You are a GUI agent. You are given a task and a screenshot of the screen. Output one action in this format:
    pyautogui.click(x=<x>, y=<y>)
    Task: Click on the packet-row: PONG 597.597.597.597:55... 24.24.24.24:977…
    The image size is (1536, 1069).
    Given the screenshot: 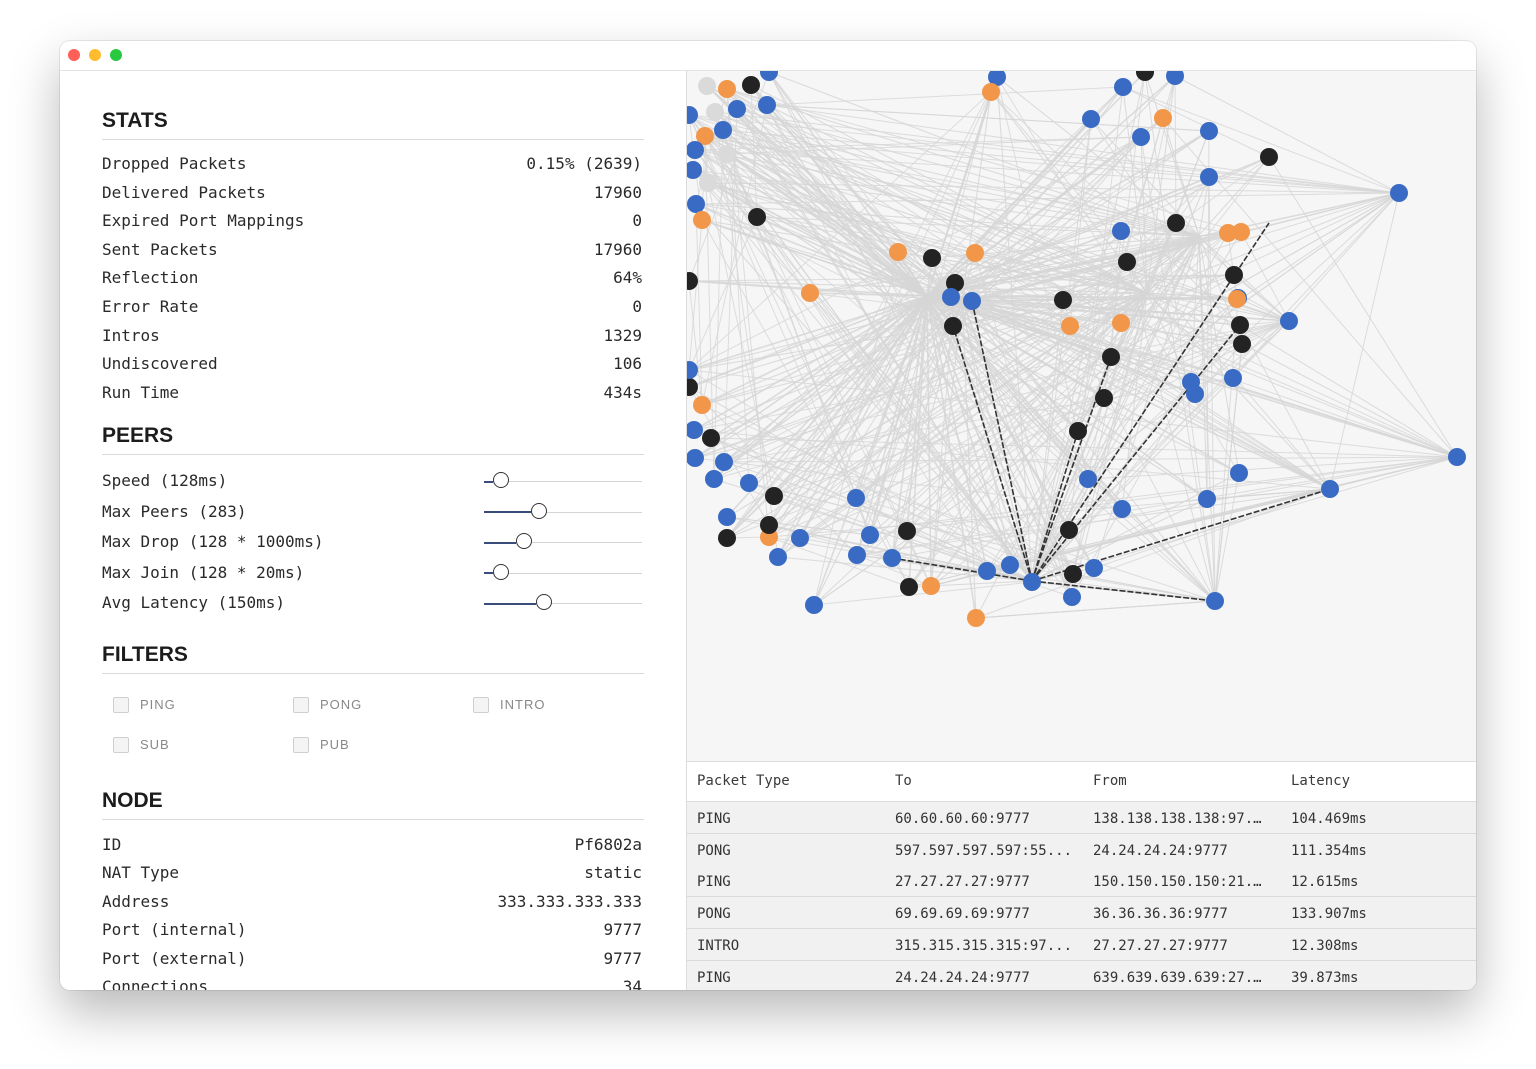 What is the action you would take?
    pyautogui.click(x=1081, y=849)
    